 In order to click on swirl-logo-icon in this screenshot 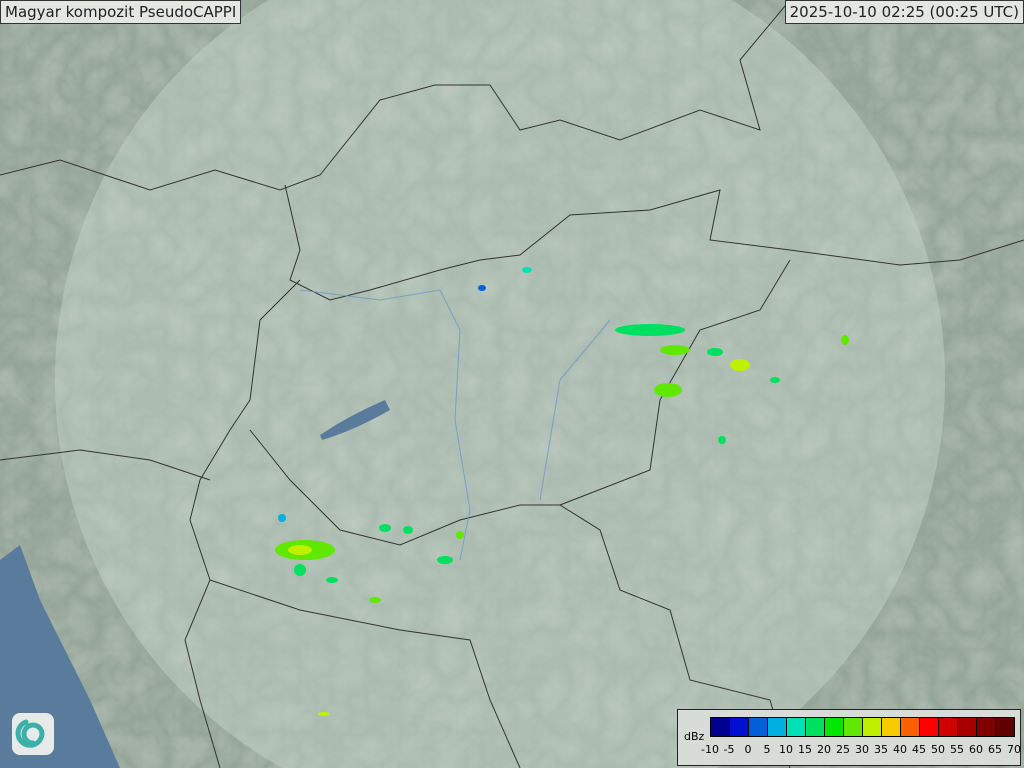, I will do `click(30, 733)`.